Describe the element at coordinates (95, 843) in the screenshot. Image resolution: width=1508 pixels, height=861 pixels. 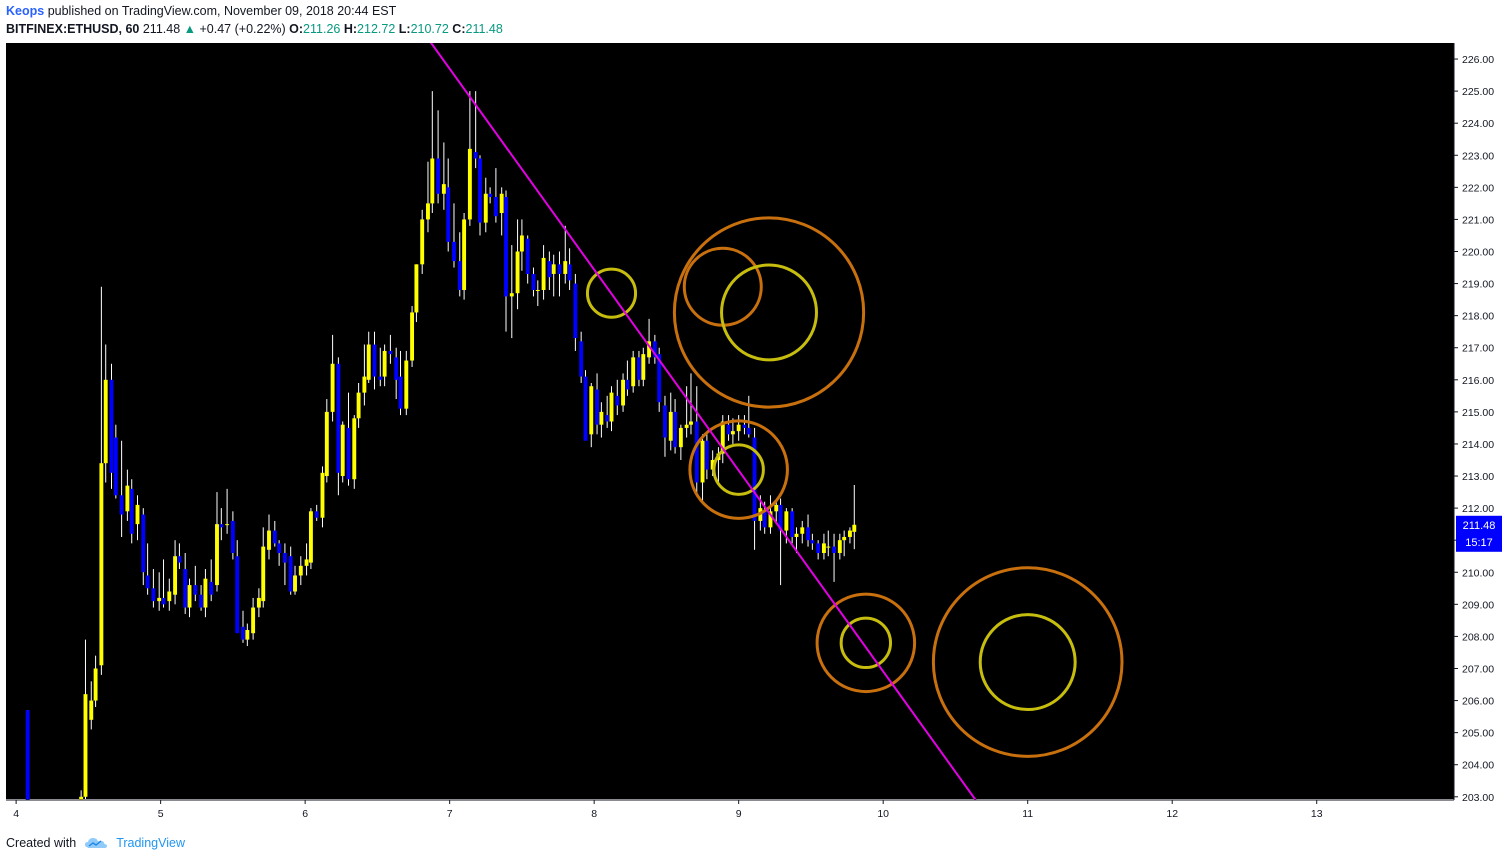
I see `footer: Created with TradingView` at that location.